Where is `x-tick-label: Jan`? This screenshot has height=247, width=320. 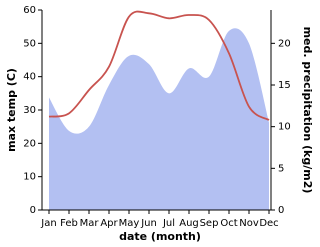 x-tick-label: Jan is located at coordinates (48, 223).